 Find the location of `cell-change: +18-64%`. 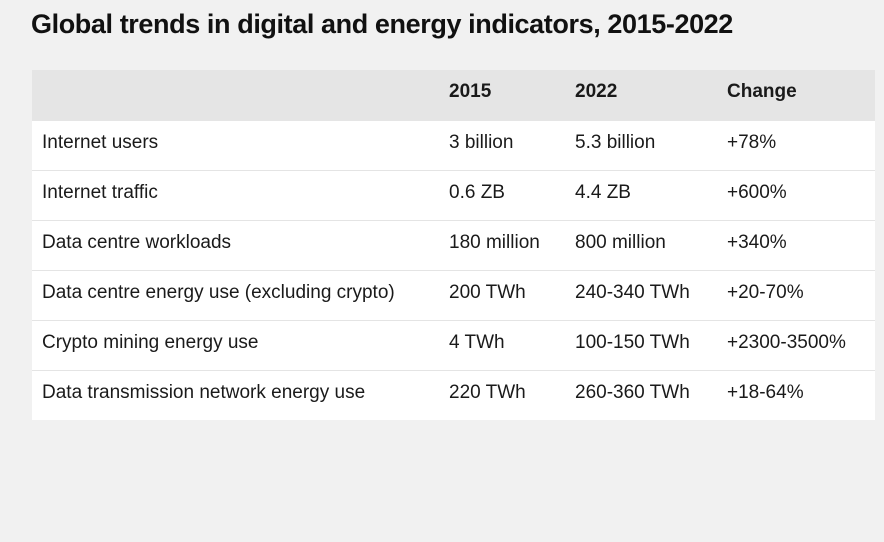

cell-change: +18-64% is located at coordinates (796, 395).